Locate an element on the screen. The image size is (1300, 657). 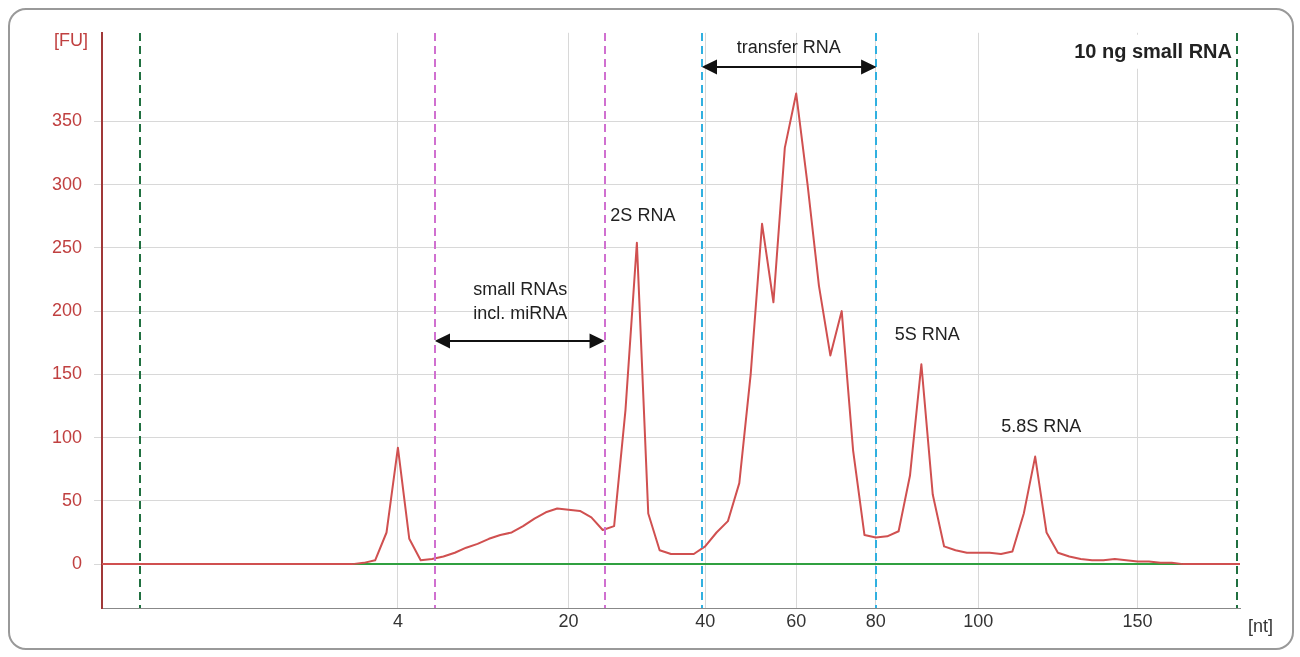
x-tick-label: 4 is located at coordinates (397, 621).